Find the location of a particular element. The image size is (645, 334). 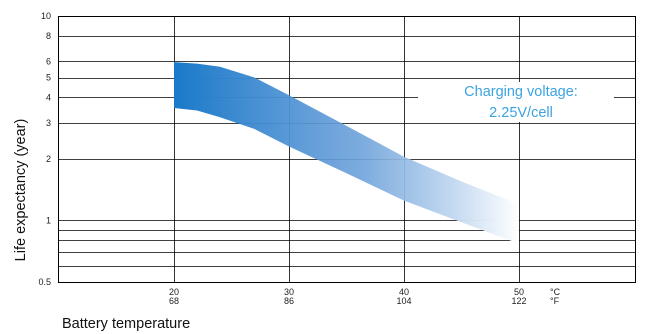

x-unit-celsius: °C is located at coordinates (555, 292).